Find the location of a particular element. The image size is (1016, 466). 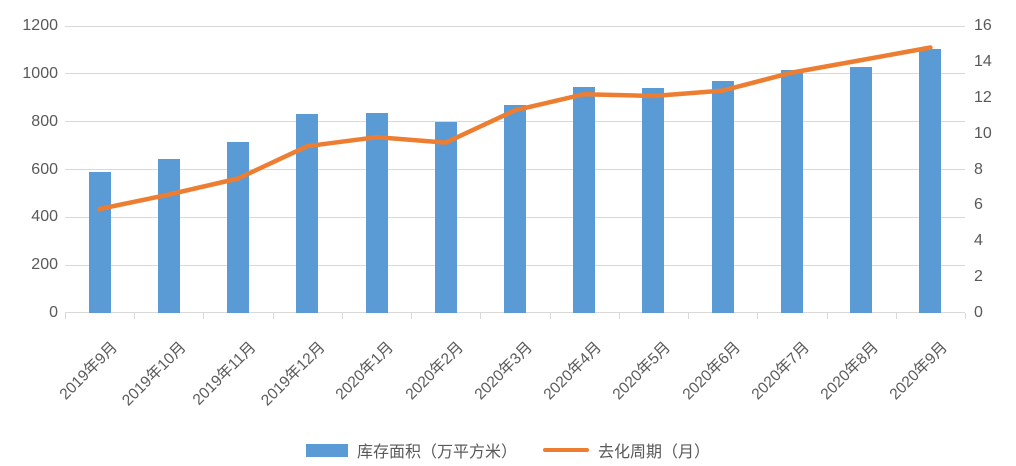

right-axis-tick-label: 8 is located at coordinates (978, 169).